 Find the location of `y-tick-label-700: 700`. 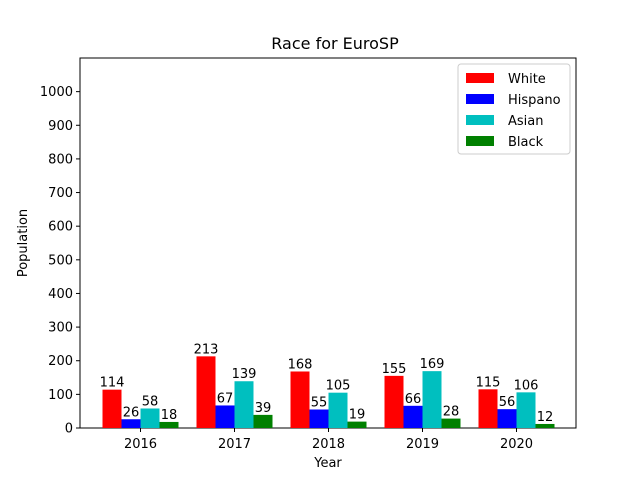

y-tick-label-700: 700 is located at coordinates (60, 193).